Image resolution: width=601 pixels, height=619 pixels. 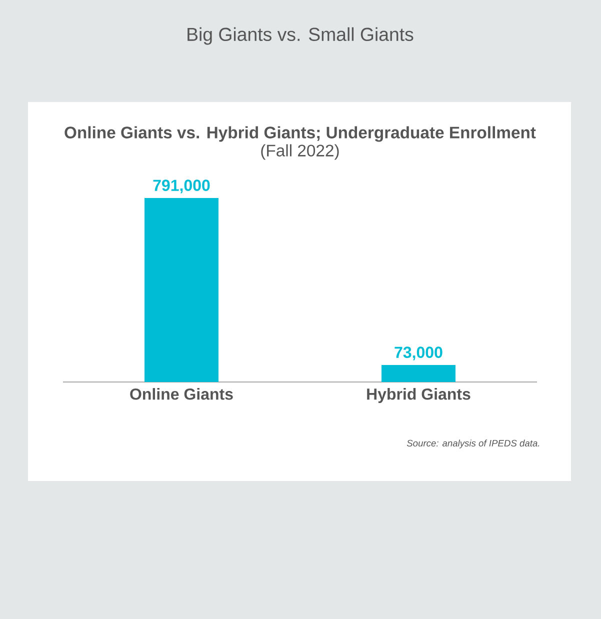 I want to click on x-tick-label: Online Giants, so click(x=181, y=394).